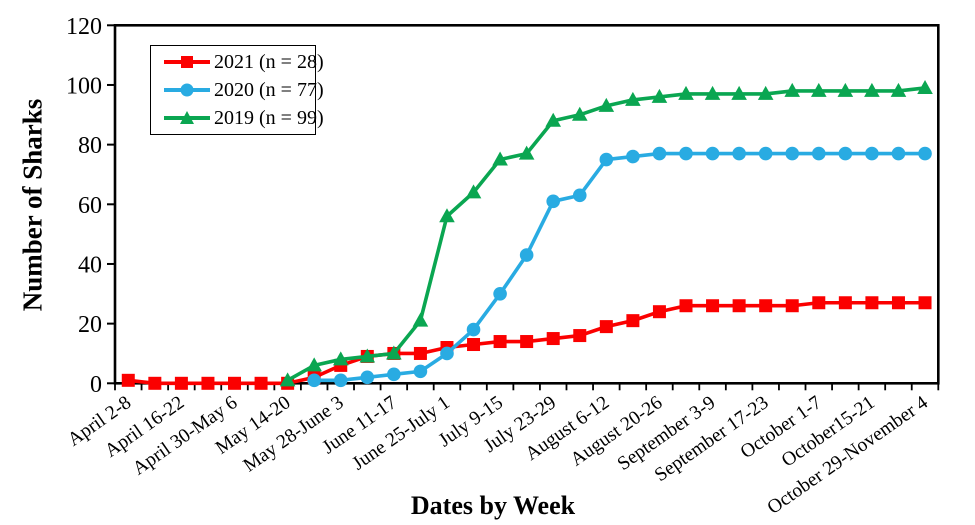  Describe the element at coordinates (96, 385) in the screenshot. I see `y-tick-label: 0` at that location.